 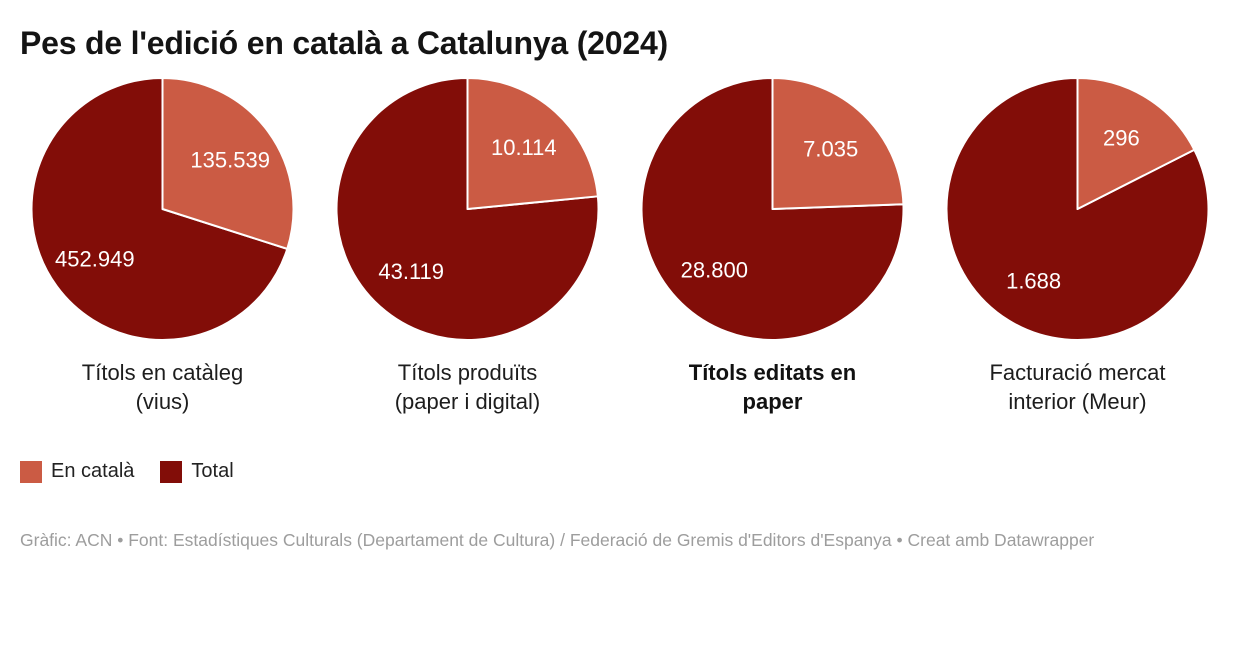 I want to click on value-label-en-catala: 135.539, so click(x=230, y=160).